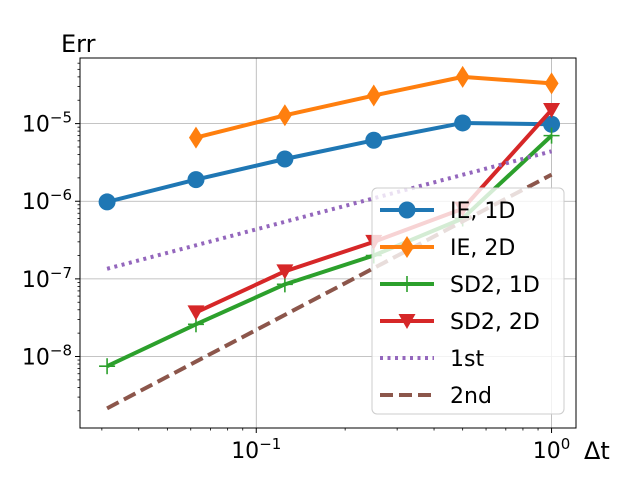 The image size is (640, 480). I want to click on y-tick-label: 10⁻⁸, so click(47, 356).